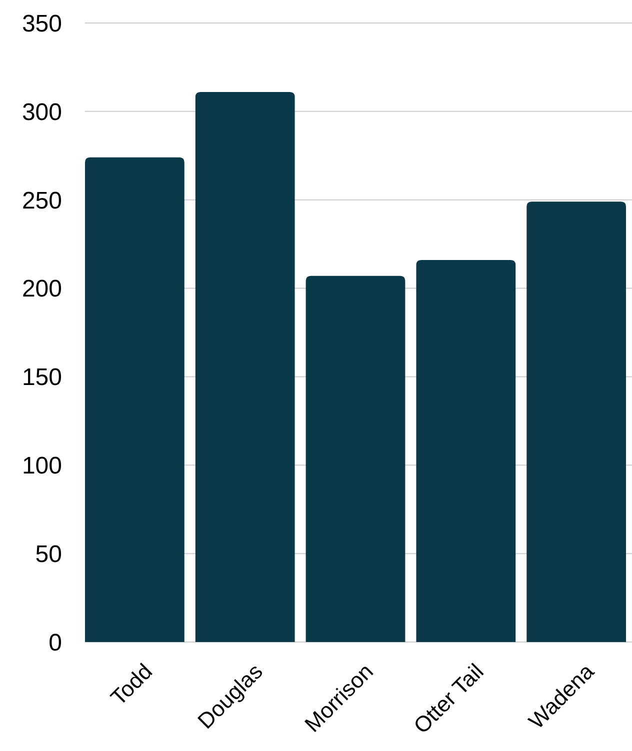  Describe the element at coordinates (42, 289) in the screenshot. I see `y-tick-label: 200` at that location.